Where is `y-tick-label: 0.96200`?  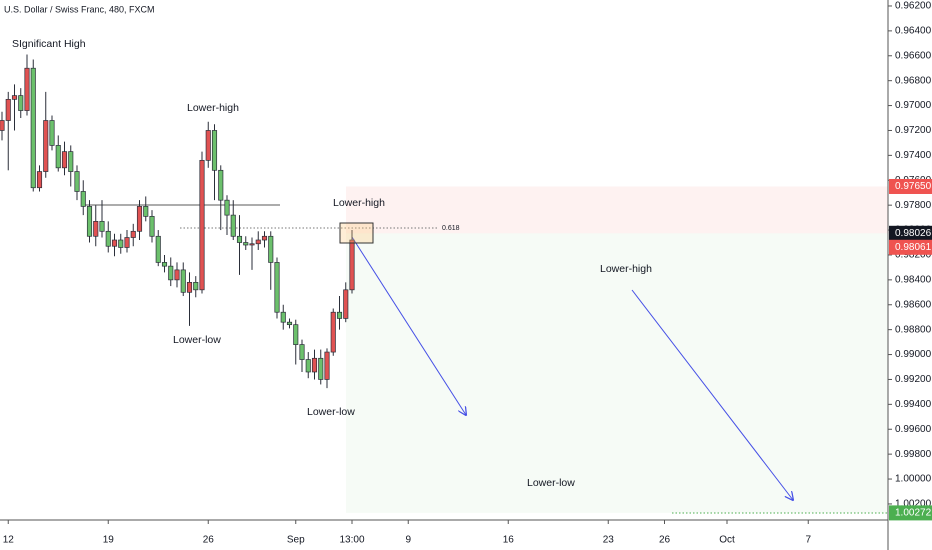 y-tick-label: 0.96200 is located at coordinates (913, 6).